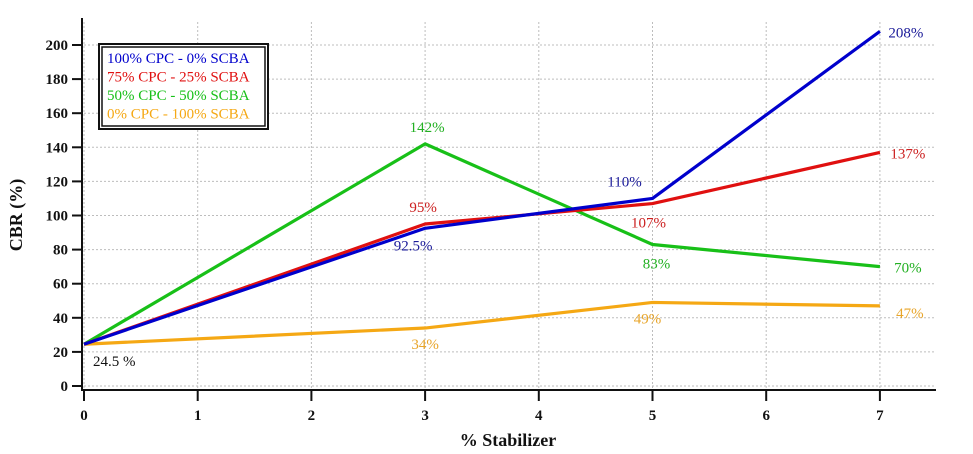  I want to click on legend-outer-border, so click(183, 86).